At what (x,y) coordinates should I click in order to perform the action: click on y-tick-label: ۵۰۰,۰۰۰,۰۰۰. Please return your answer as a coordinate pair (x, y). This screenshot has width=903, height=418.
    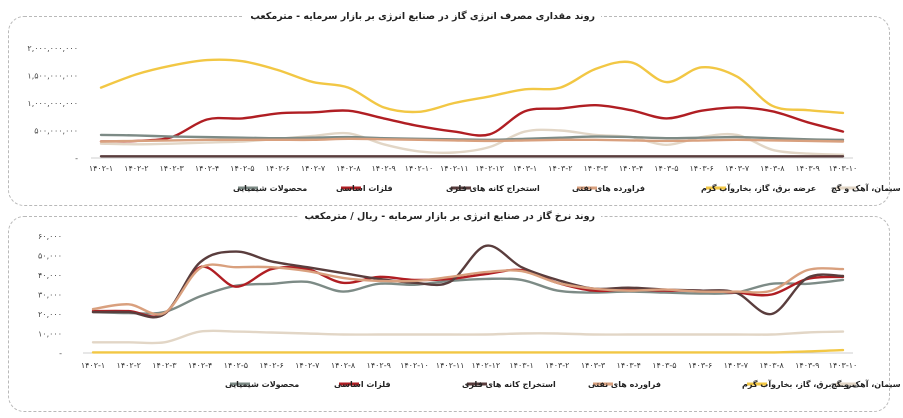
    Looking at the image, I should click on (56, 131).